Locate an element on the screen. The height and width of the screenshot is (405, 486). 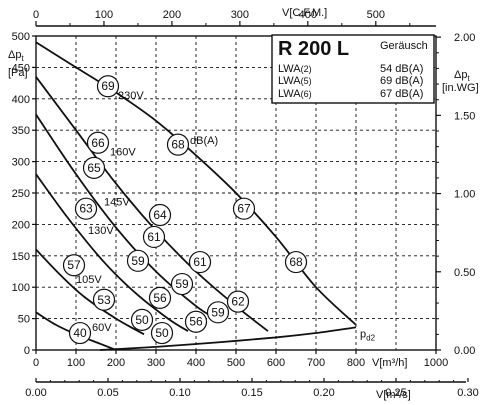
bottom-tick-label: 700 is located at coordinates (316, 363).